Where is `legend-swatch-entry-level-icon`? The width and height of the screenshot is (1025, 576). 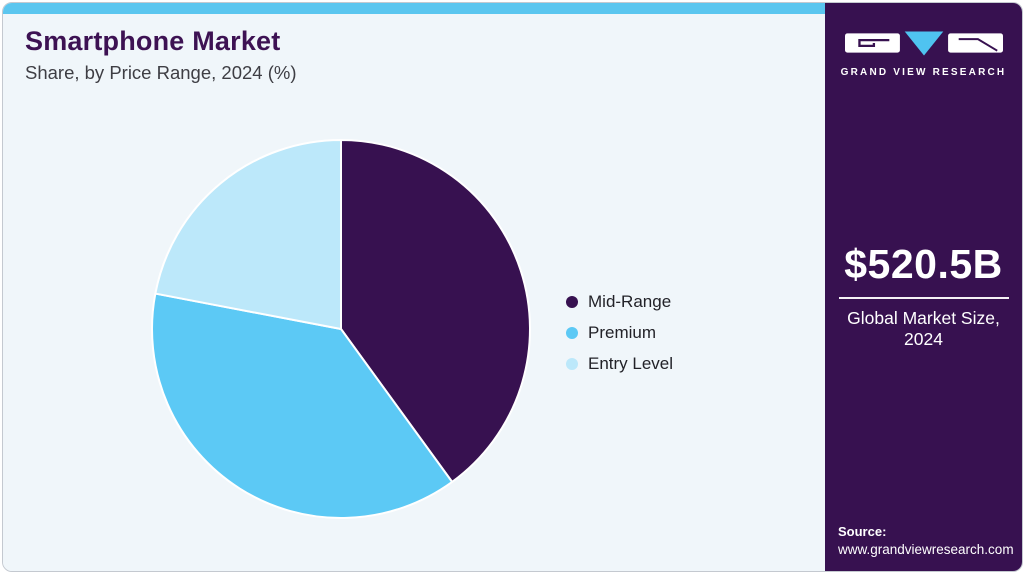 legend-swatch-entry-level-icon is located at coordinates (572, 363).